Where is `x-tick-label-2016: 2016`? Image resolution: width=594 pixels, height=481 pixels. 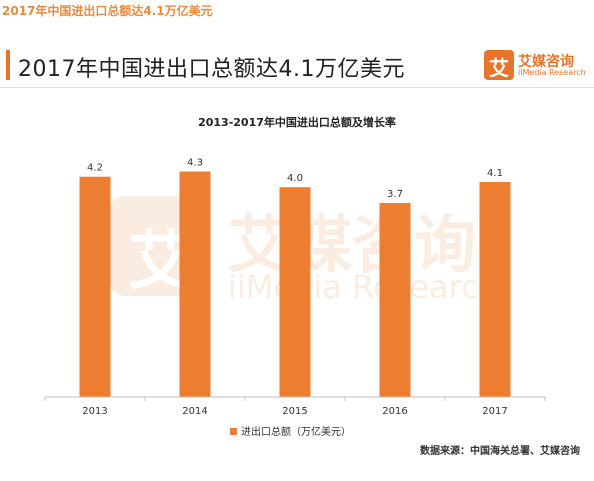
x-tick-label-2016: 2016 is located at coordinates (394, 411).